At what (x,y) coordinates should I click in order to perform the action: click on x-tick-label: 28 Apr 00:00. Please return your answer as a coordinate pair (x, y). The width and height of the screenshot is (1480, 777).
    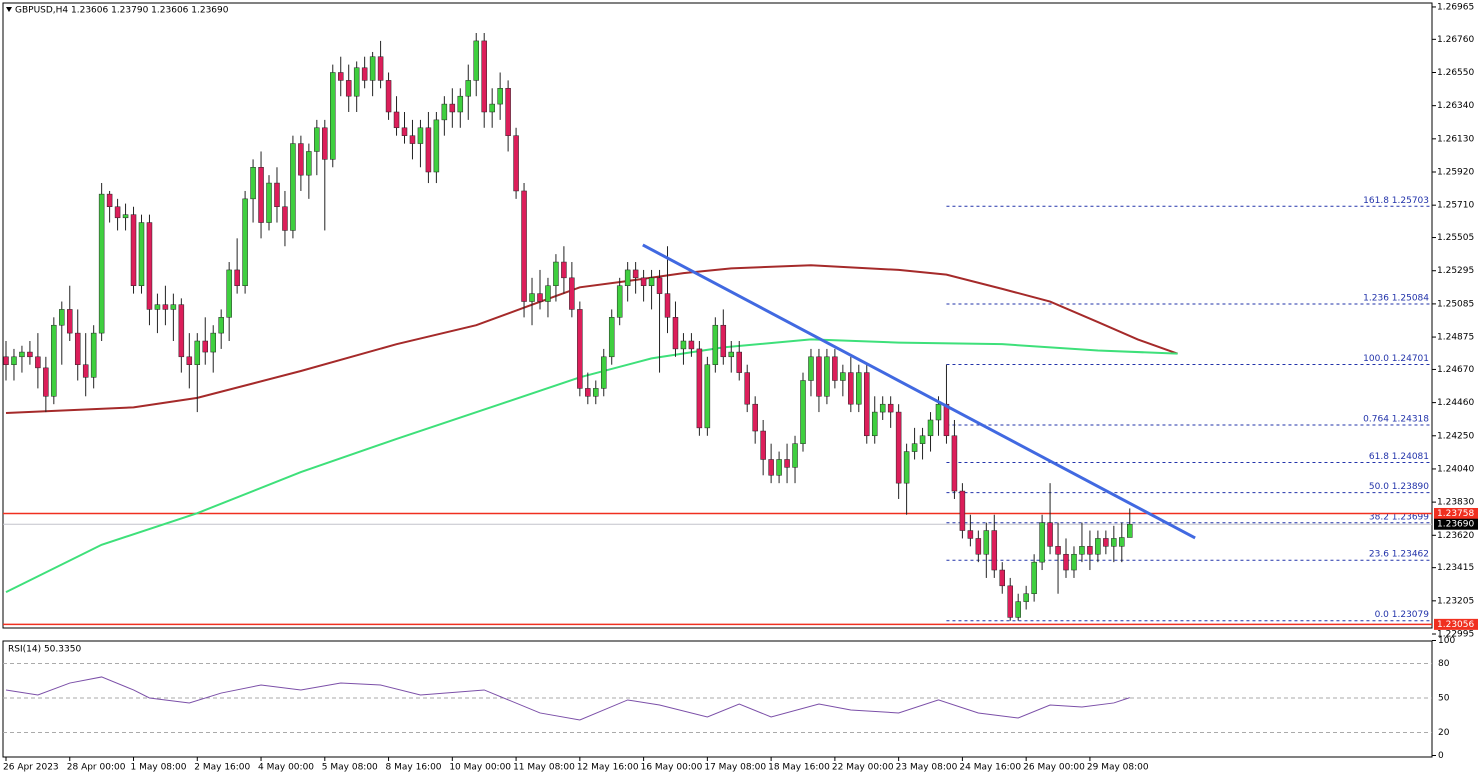
    Looking at the image, I should click on (96, 768).